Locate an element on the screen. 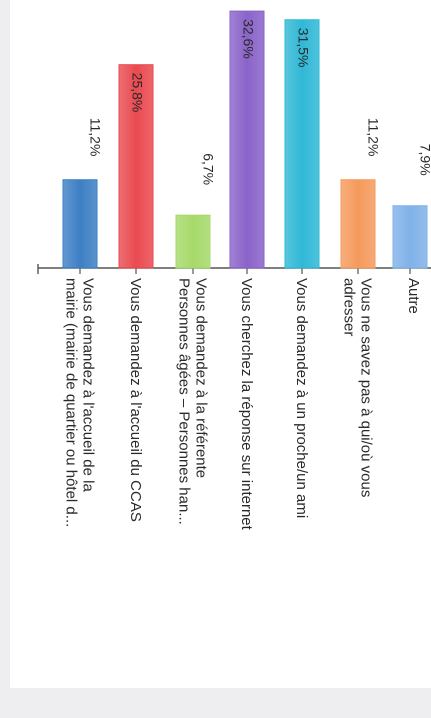 The height and width of the screenshot is (718, 431). category-label: Vous demandez à l'accueil du CCAS is located at coordinates (135, 400).